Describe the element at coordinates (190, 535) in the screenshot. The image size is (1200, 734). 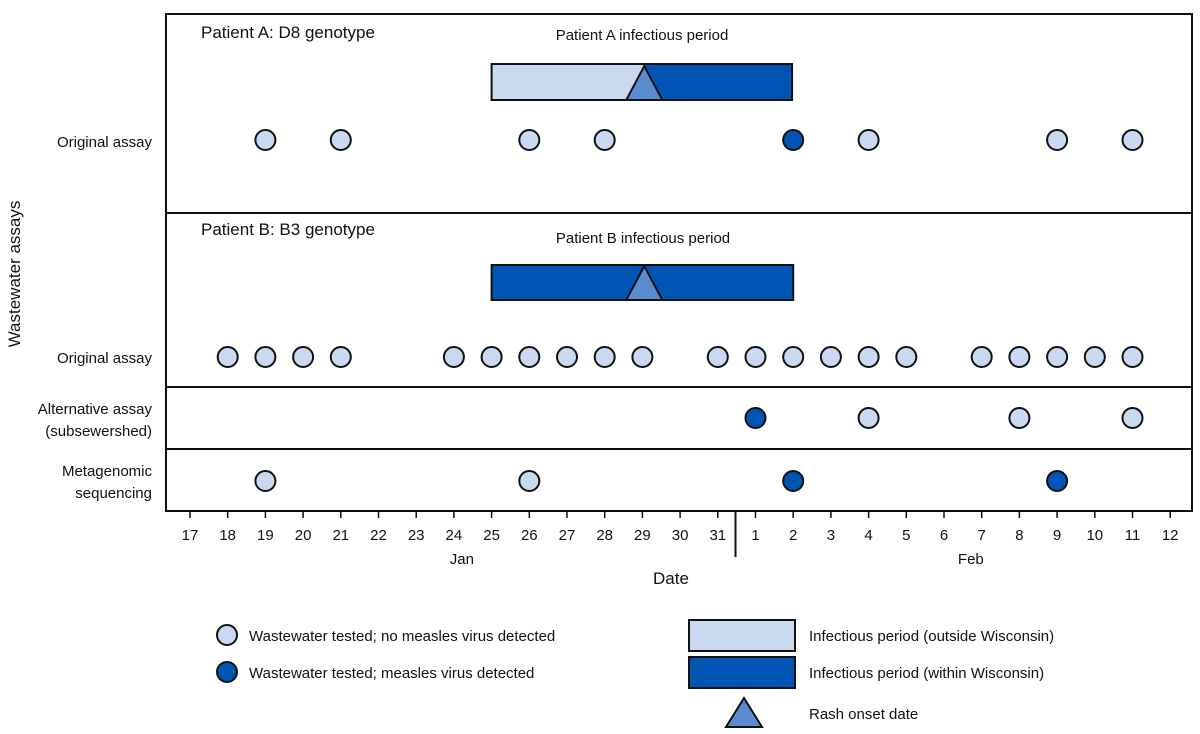
I see `x-tick-label: 17` at that location.